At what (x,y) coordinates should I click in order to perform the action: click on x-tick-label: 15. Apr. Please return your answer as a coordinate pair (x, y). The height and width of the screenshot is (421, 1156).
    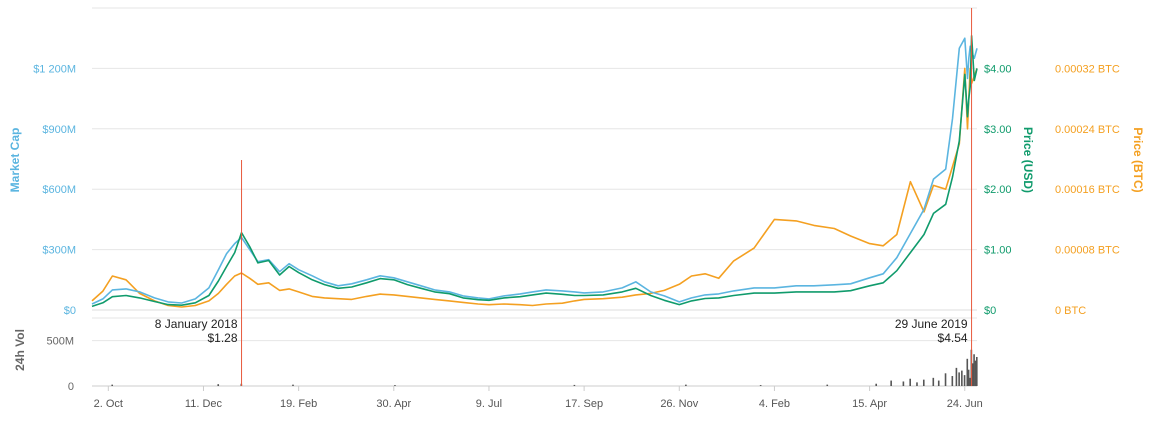
    Looking at the image, I should click on (869, 404).